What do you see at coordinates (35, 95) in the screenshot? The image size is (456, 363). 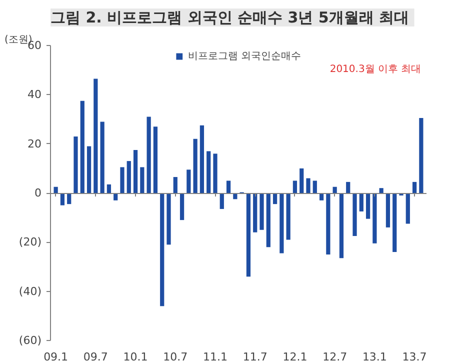 I see `y-tick-label: 40` at bounding box center [35, 95].